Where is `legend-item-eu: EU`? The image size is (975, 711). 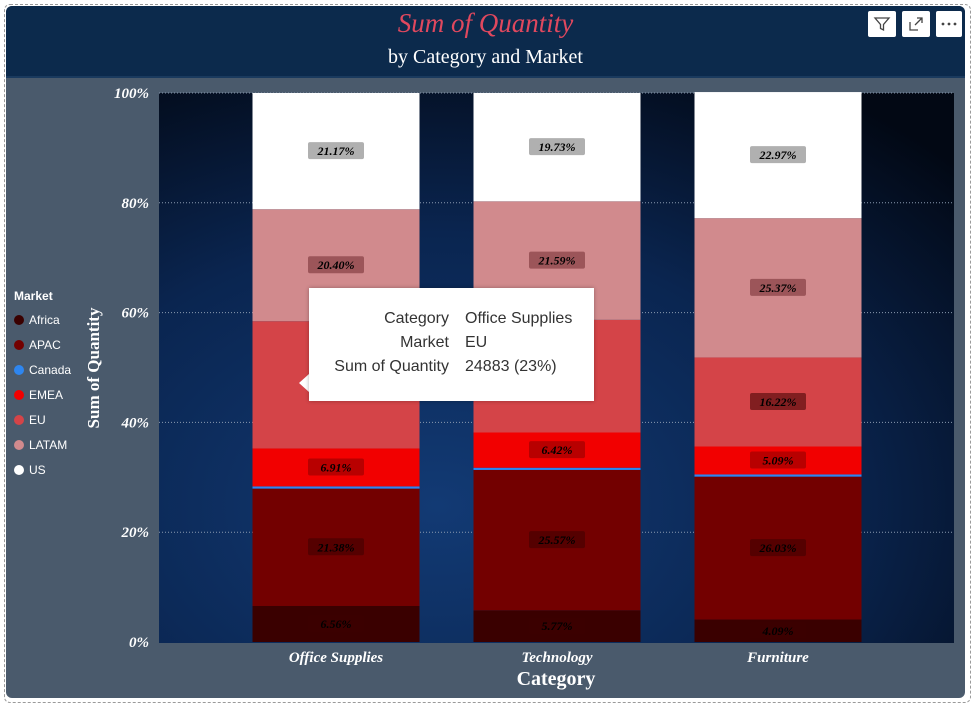 legend-item-eu: EU is located at coordinates (42, 419).